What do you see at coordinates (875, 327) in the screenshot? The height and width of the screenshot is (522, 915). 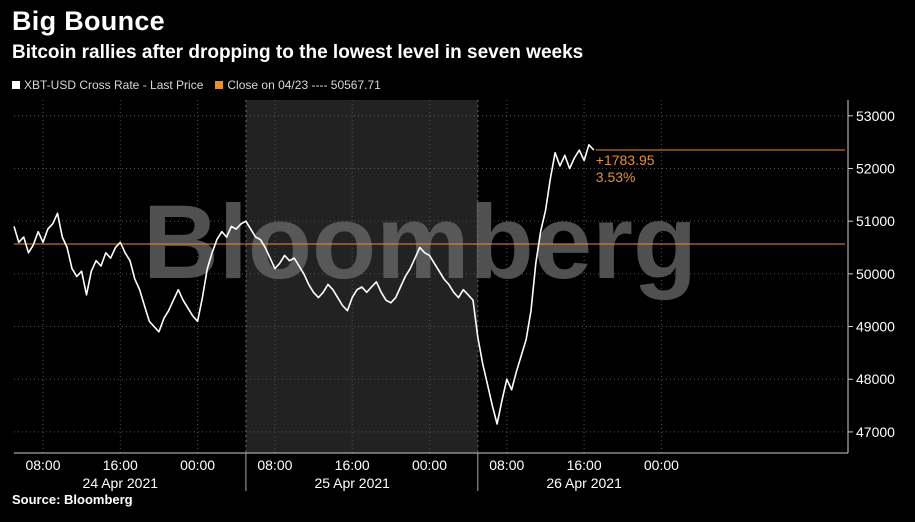 I see `y-tick-label: 49000` at bounding box center [875, 327].